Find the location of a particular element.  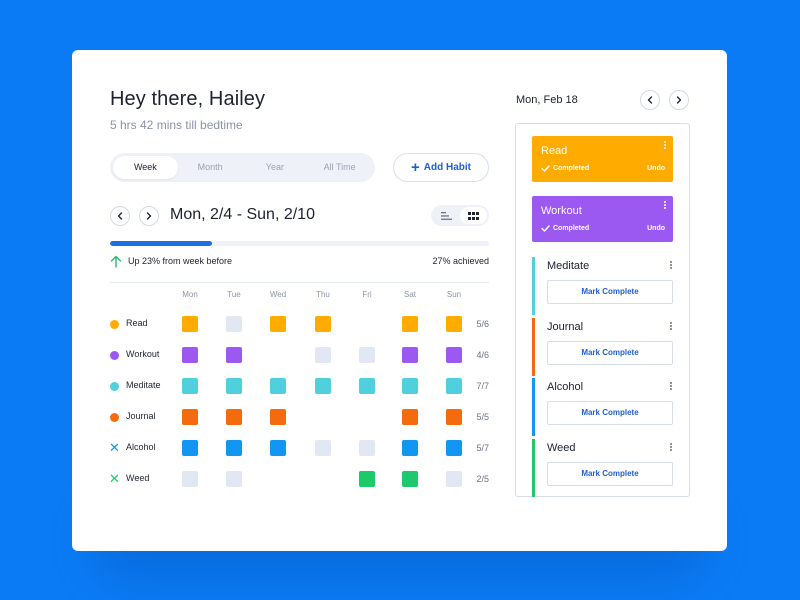

tab-year: Year is located at coordinates (274, 167).